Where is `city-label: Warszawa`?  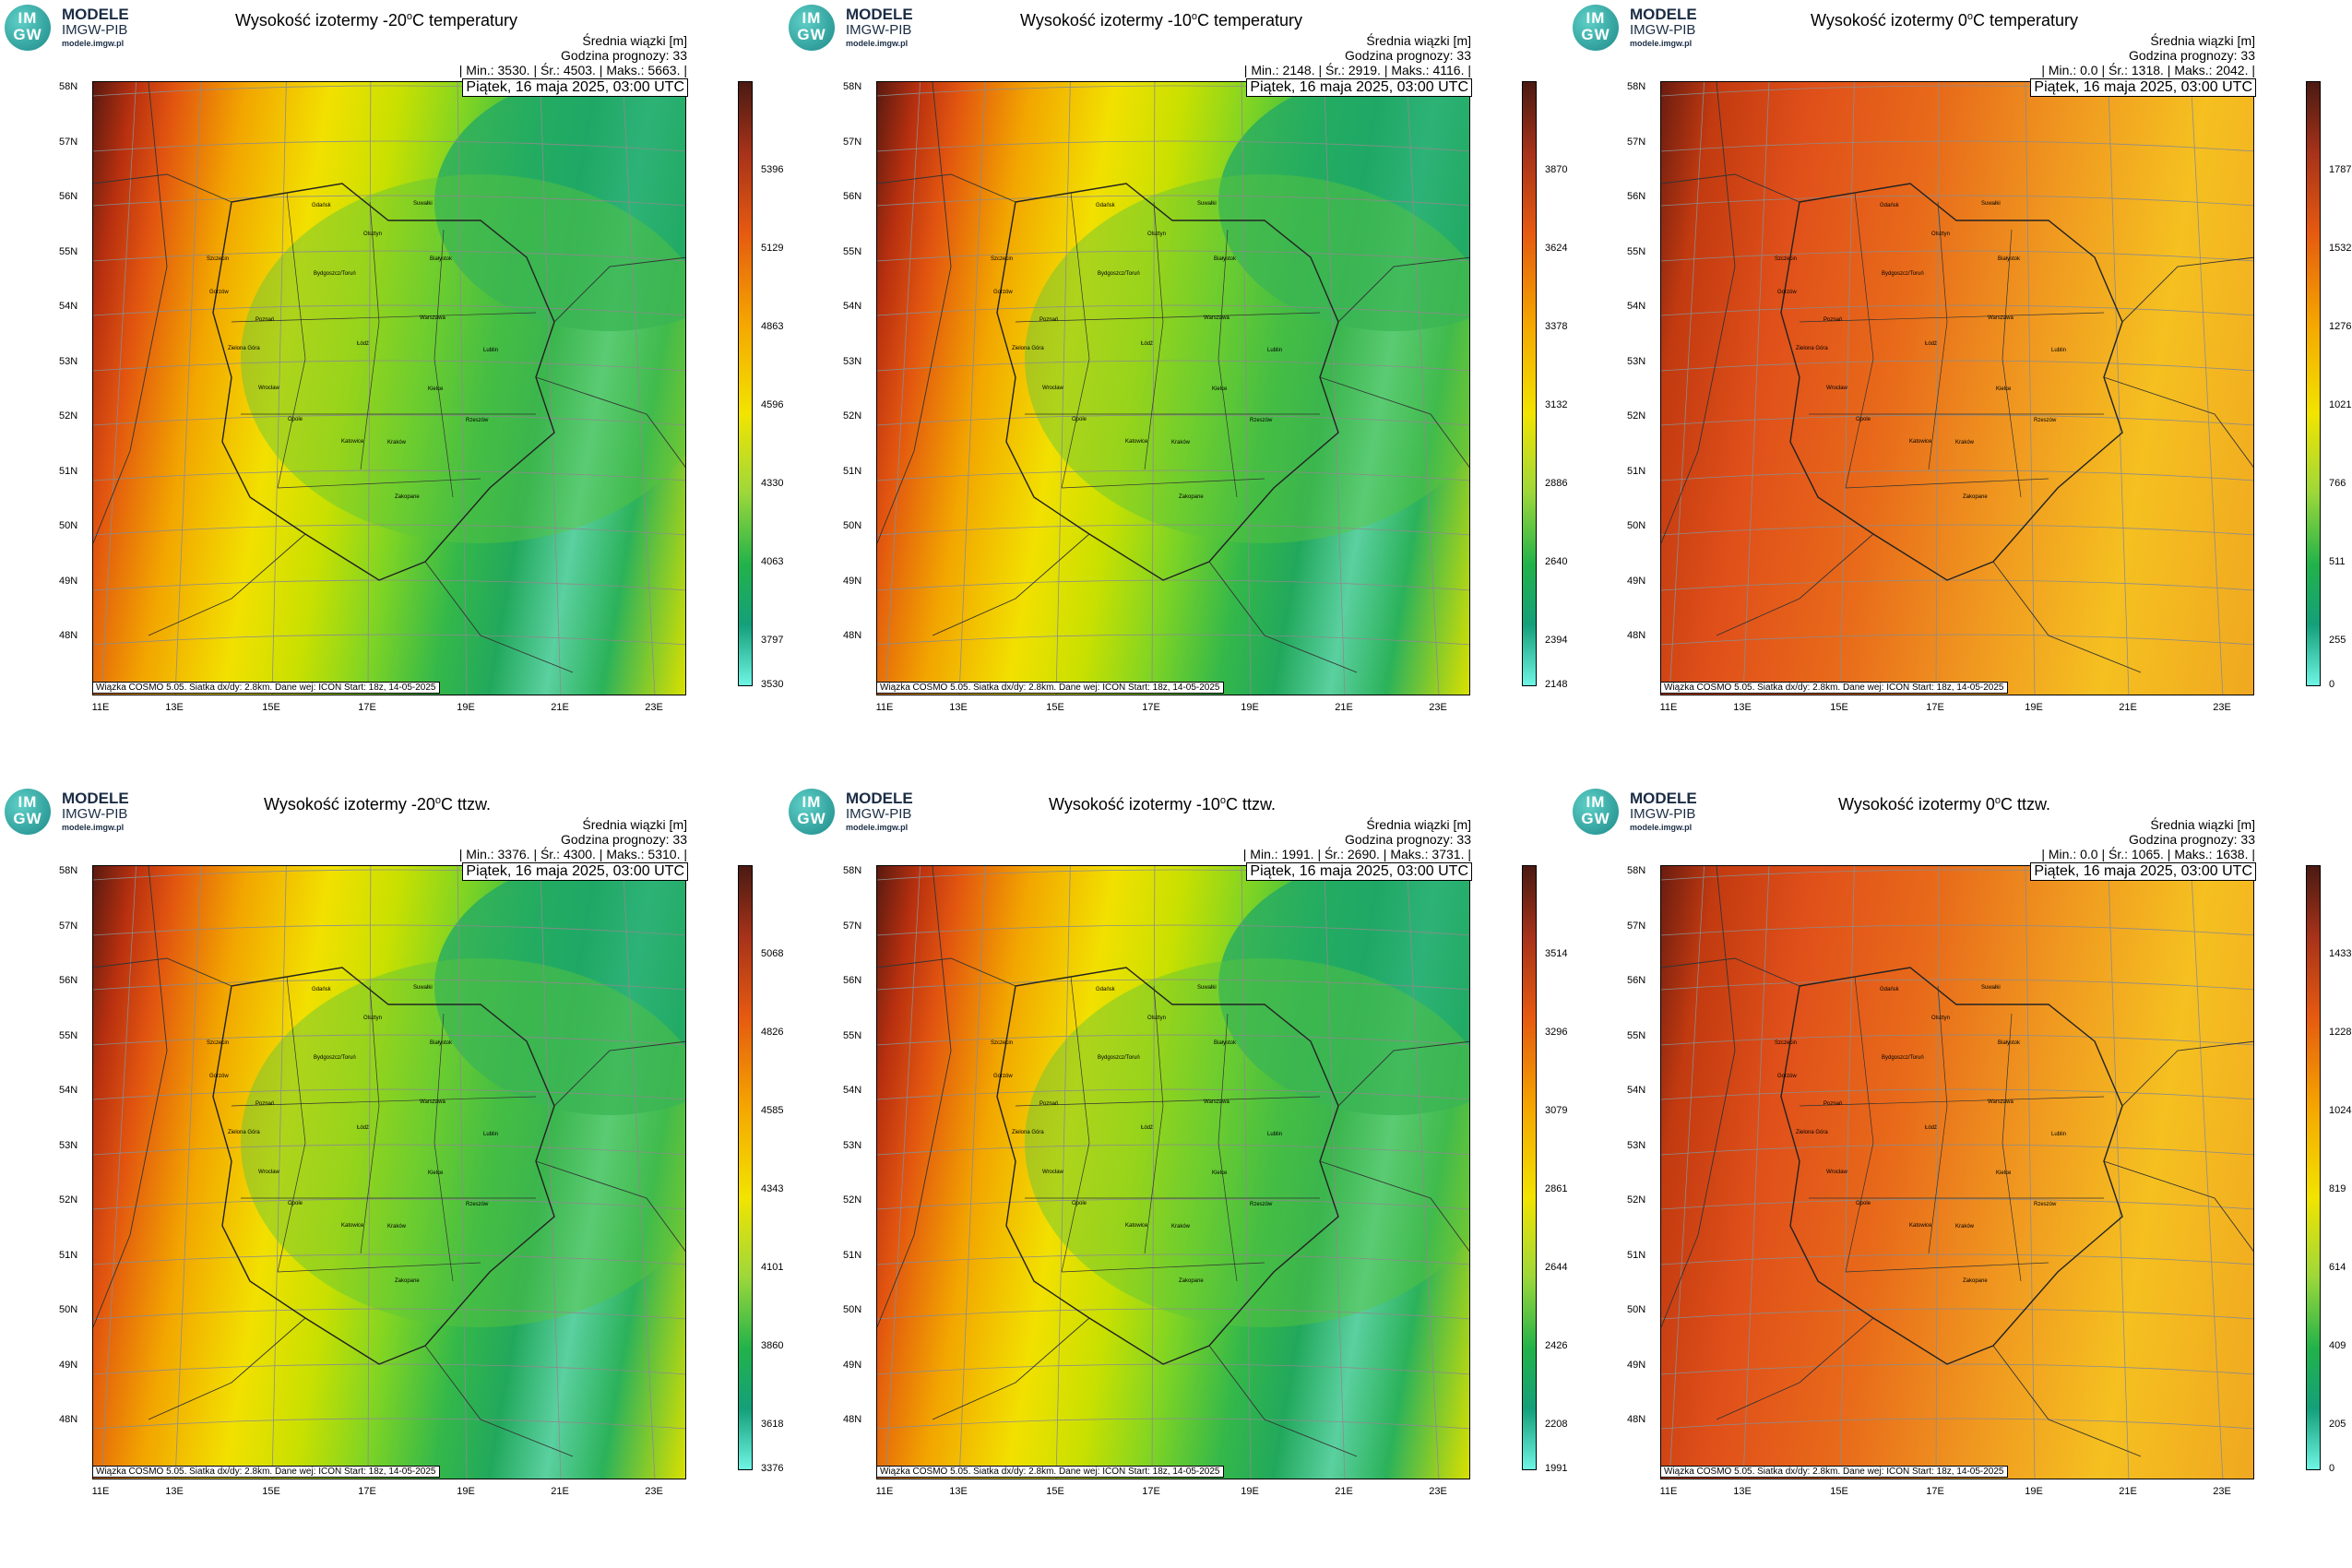 city-label: Warszawa is located at coordinates (1216, 318).